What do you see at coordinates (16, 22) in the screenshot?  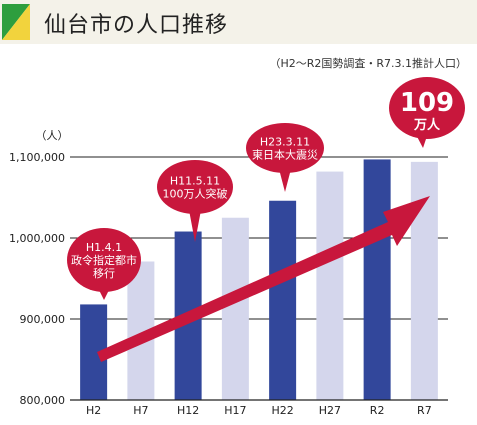 I see `header-logo-icon` at bounding box center [16, 22].